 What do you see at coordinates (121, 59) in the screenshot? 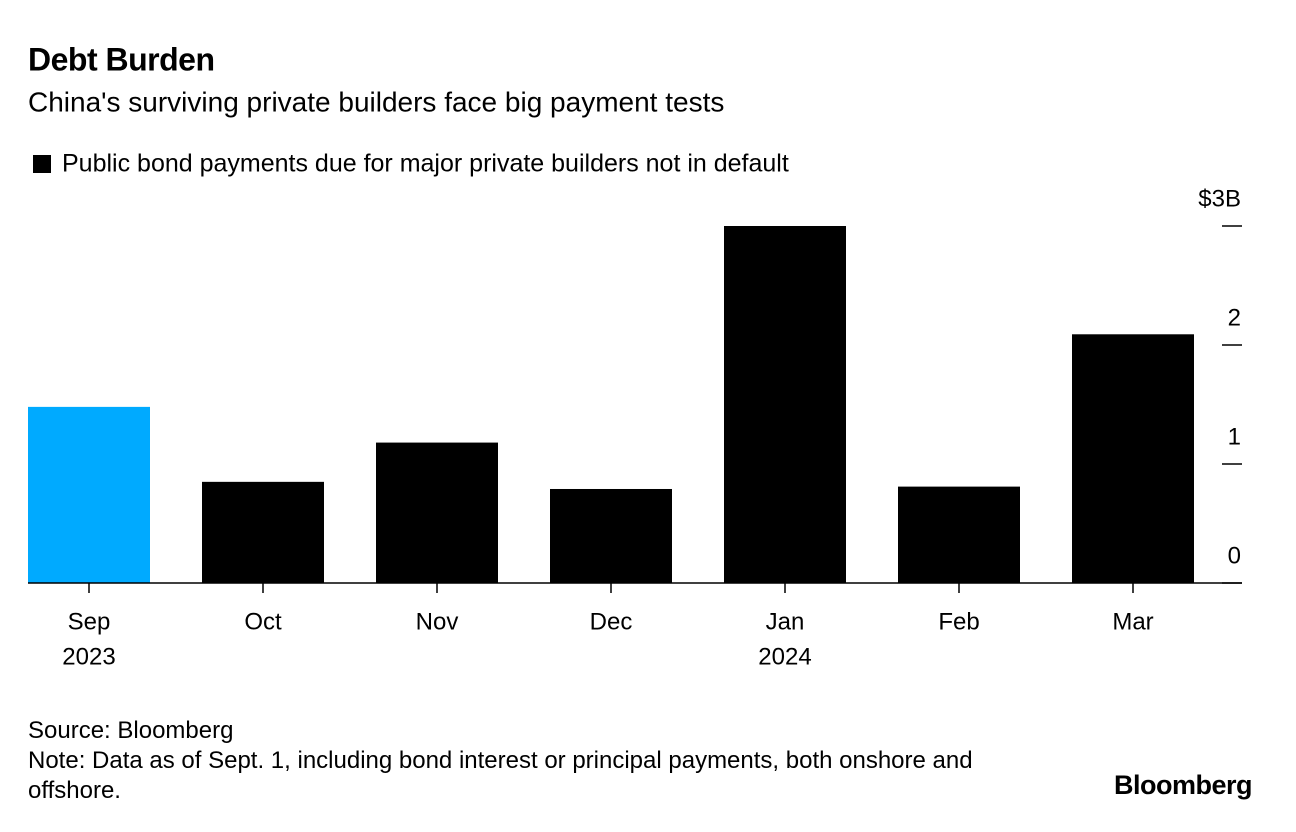
I see `chart-title: Debt Burden` at bounding box center [121, 59].